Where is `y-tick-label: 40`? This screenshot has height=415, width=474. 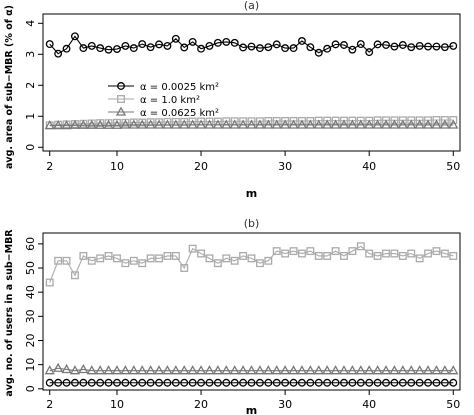
y-tick-label: 40 is located at coordinates (30, 292).